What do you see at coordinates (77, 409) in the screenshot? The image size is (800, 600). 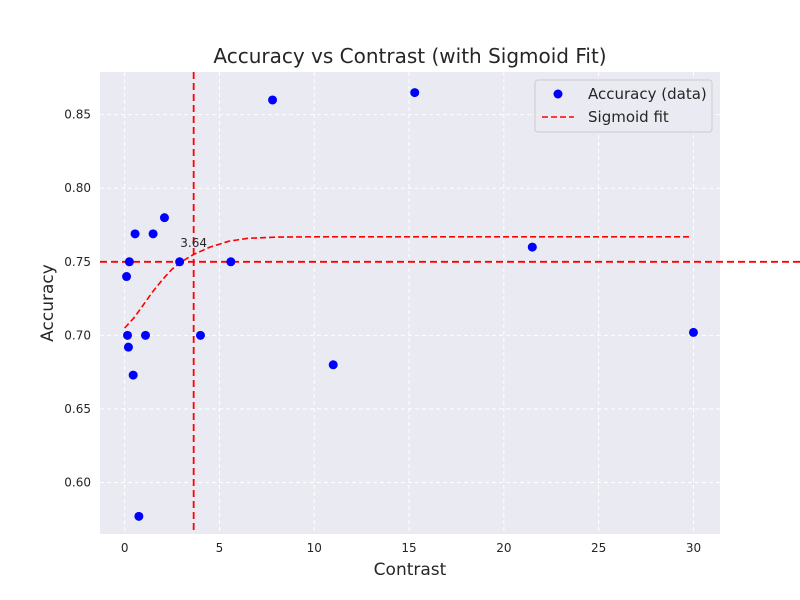 I see `y-tick-label: 0.65` at bounding box center [77, 409].